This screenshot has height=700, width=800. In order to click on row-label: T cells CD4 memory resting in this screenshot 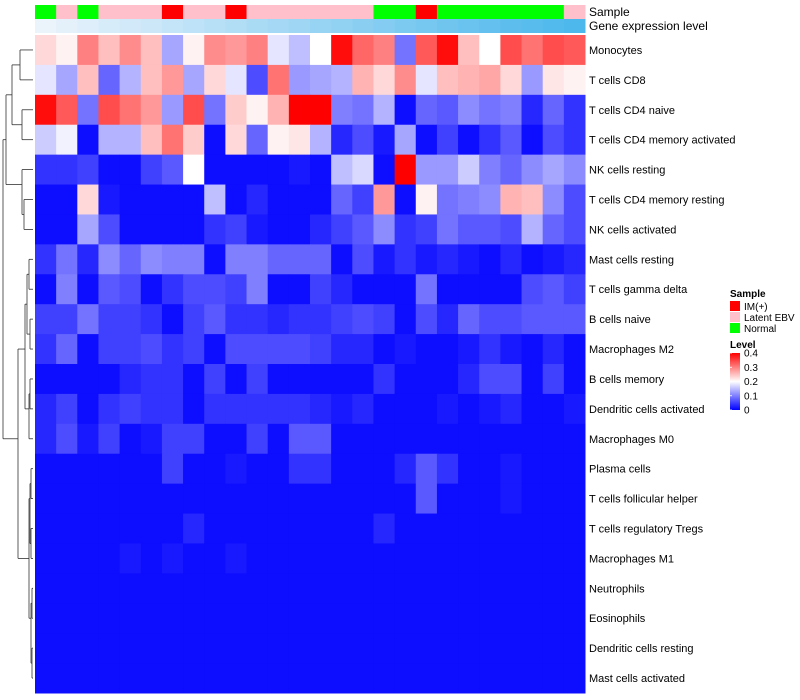, I will do `click(657, 201)`.